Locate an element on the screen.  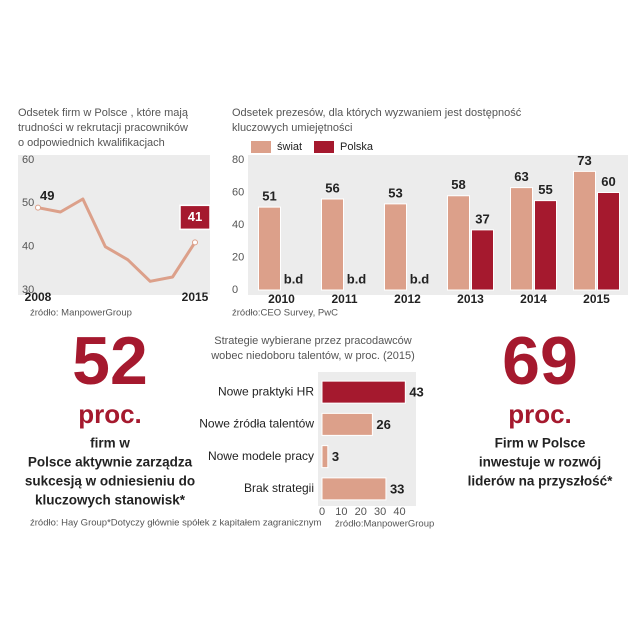
y-tick-label: 0 is located at coordinates (235, 290).